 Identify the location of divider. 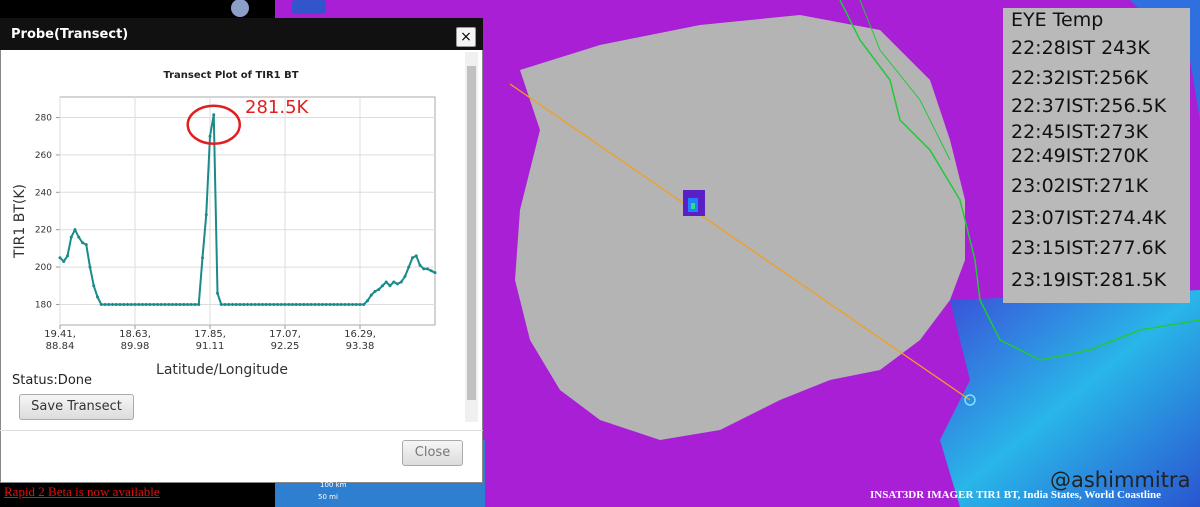
(241, 430).